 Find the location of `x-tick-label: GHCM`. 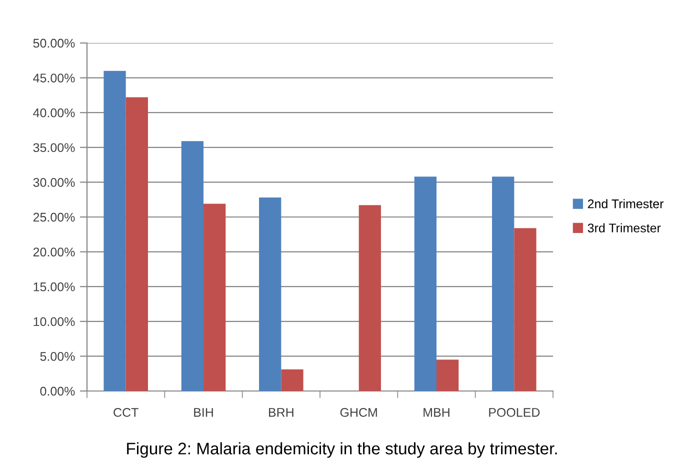

x-tick-label: GHCM is located at coordinates (358, 412).